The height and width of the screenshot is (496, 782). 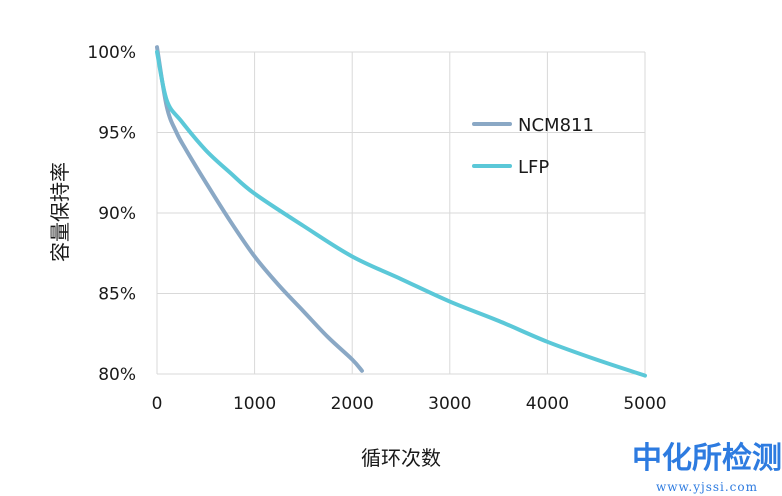 I want to click on y-axis-title: 容量保持率, so click(x=60, y=212).